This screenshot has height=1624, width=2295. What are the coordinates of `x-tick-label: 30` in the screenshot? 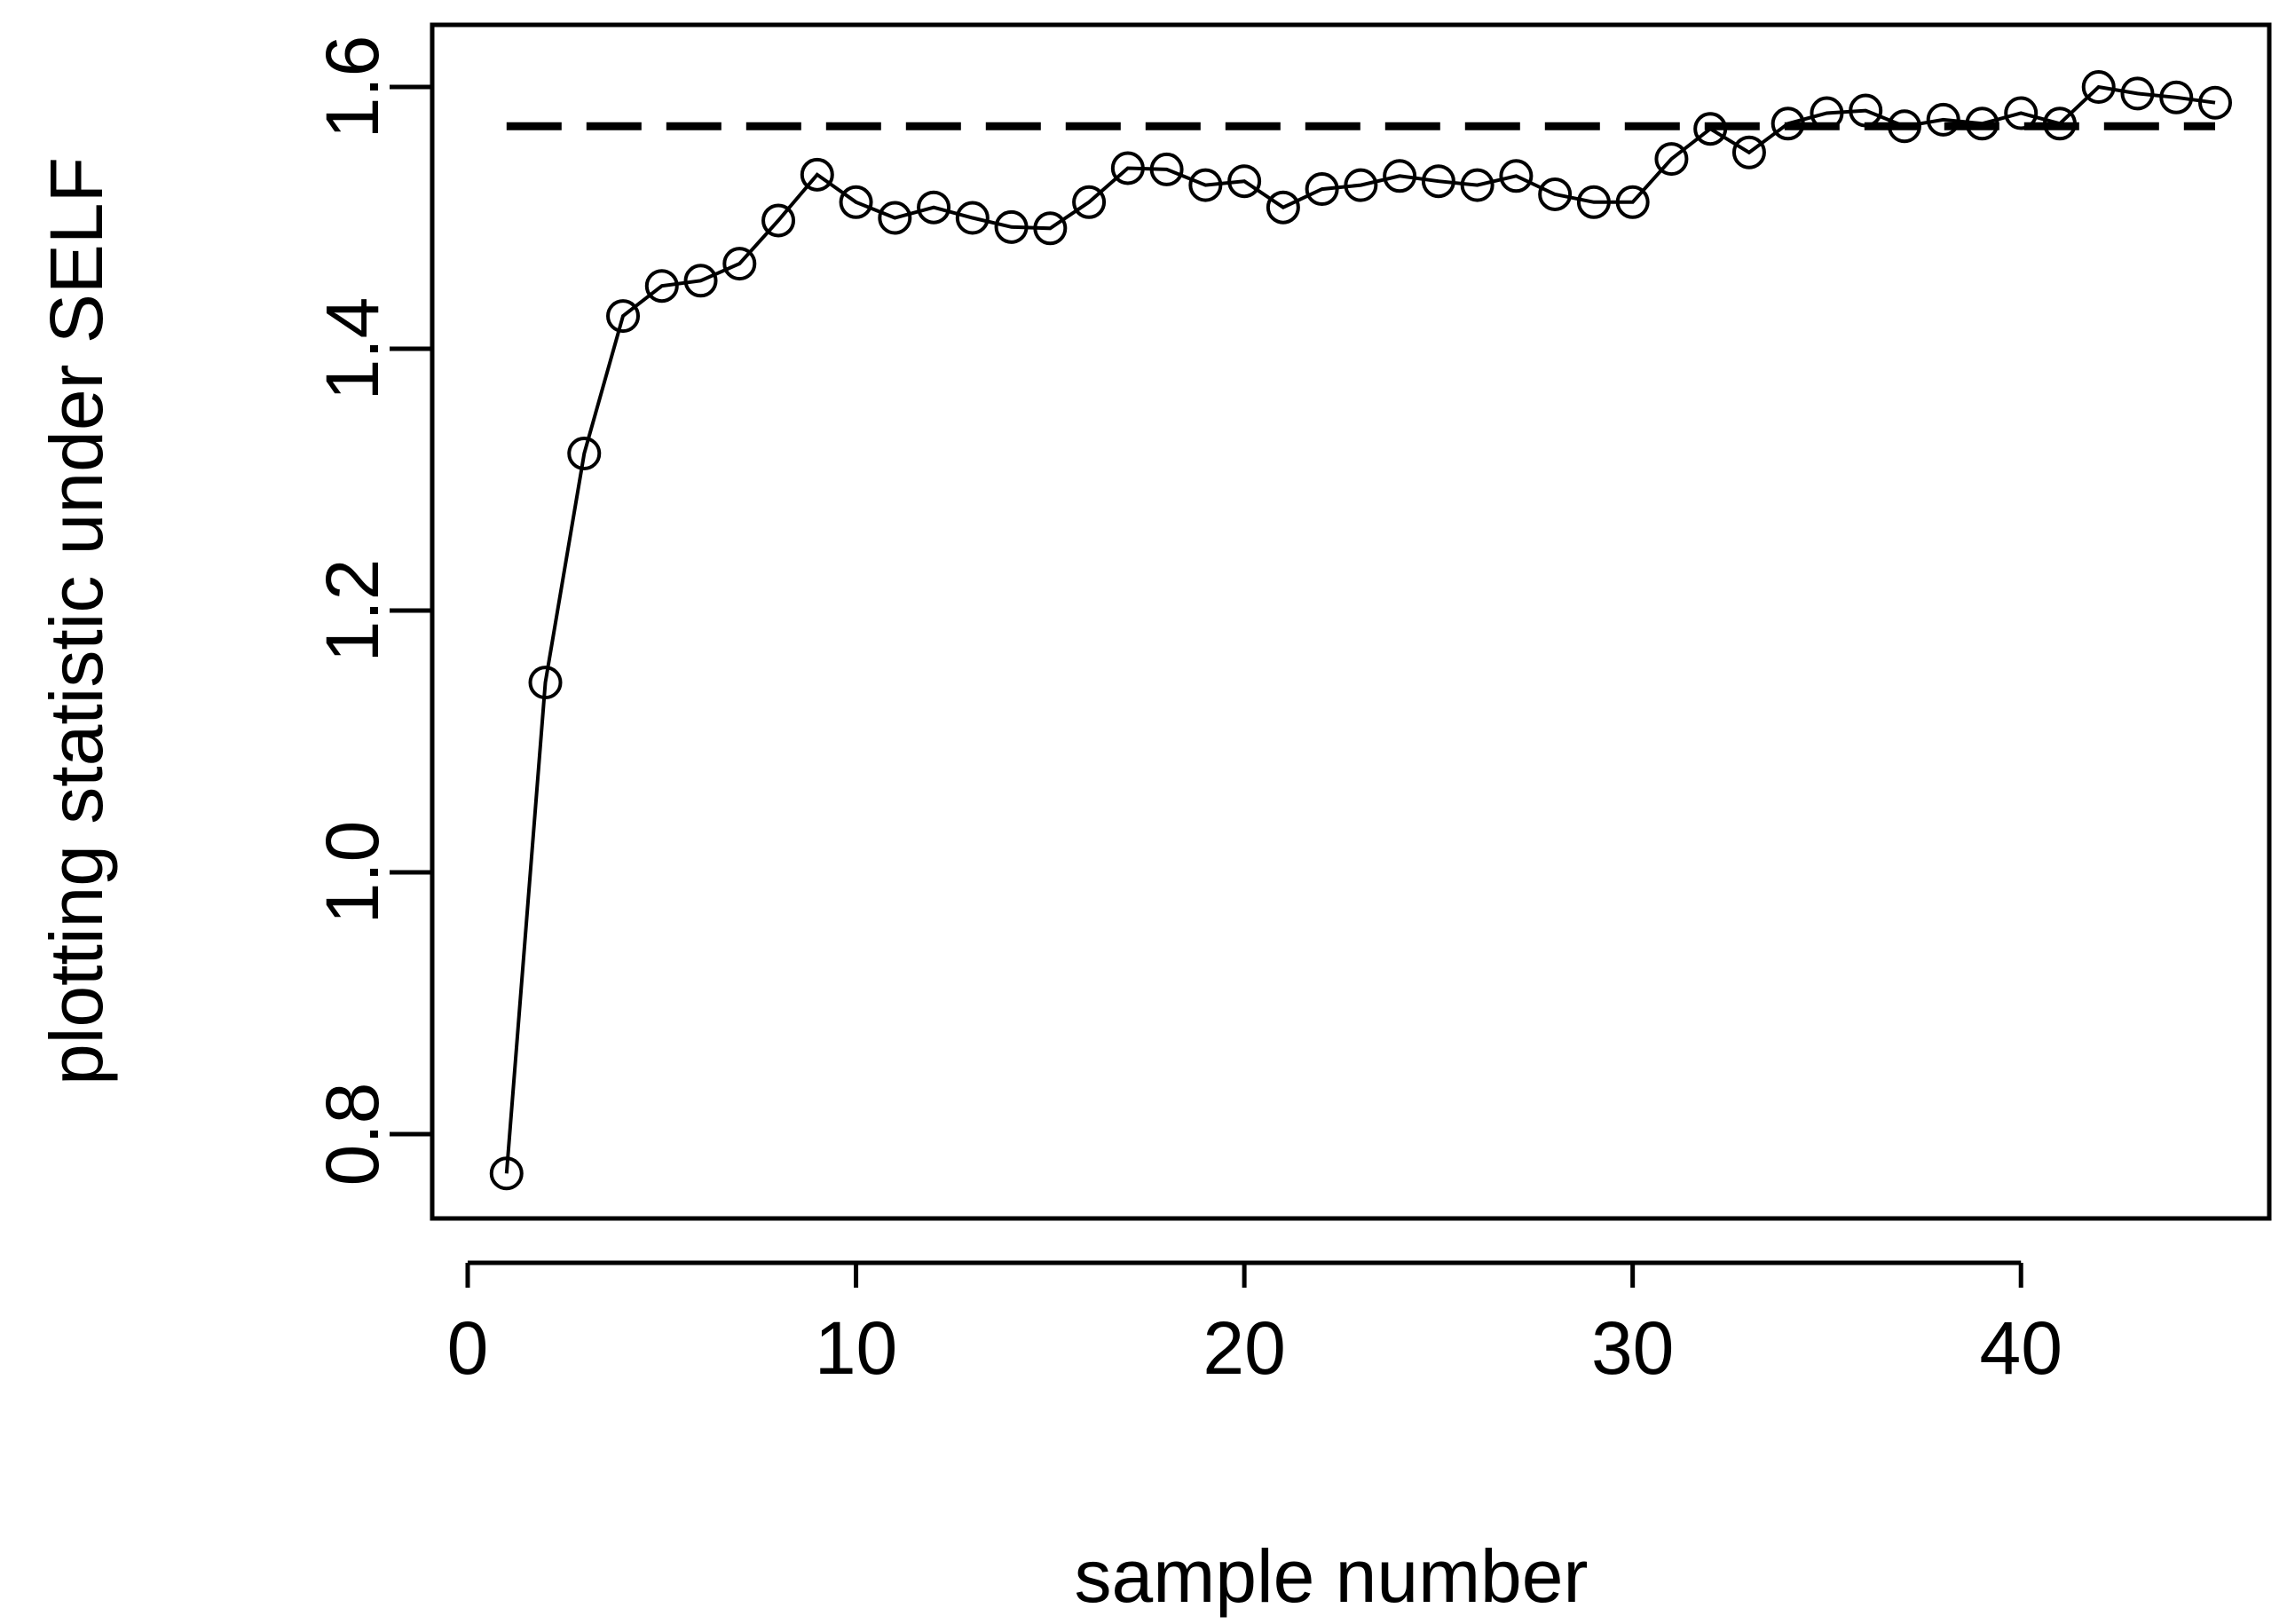 It's located at (1632, 1348).